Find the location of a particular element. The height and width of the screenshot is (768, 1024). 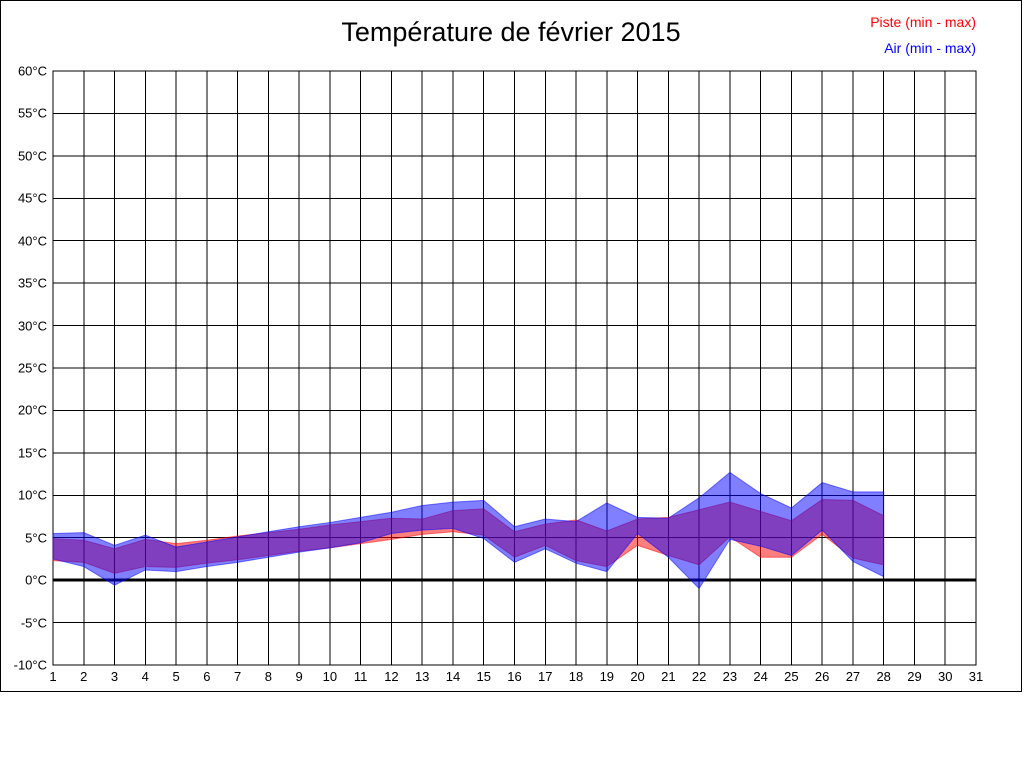

y-tick-label: 0°C is located at coordinates (36, 580).